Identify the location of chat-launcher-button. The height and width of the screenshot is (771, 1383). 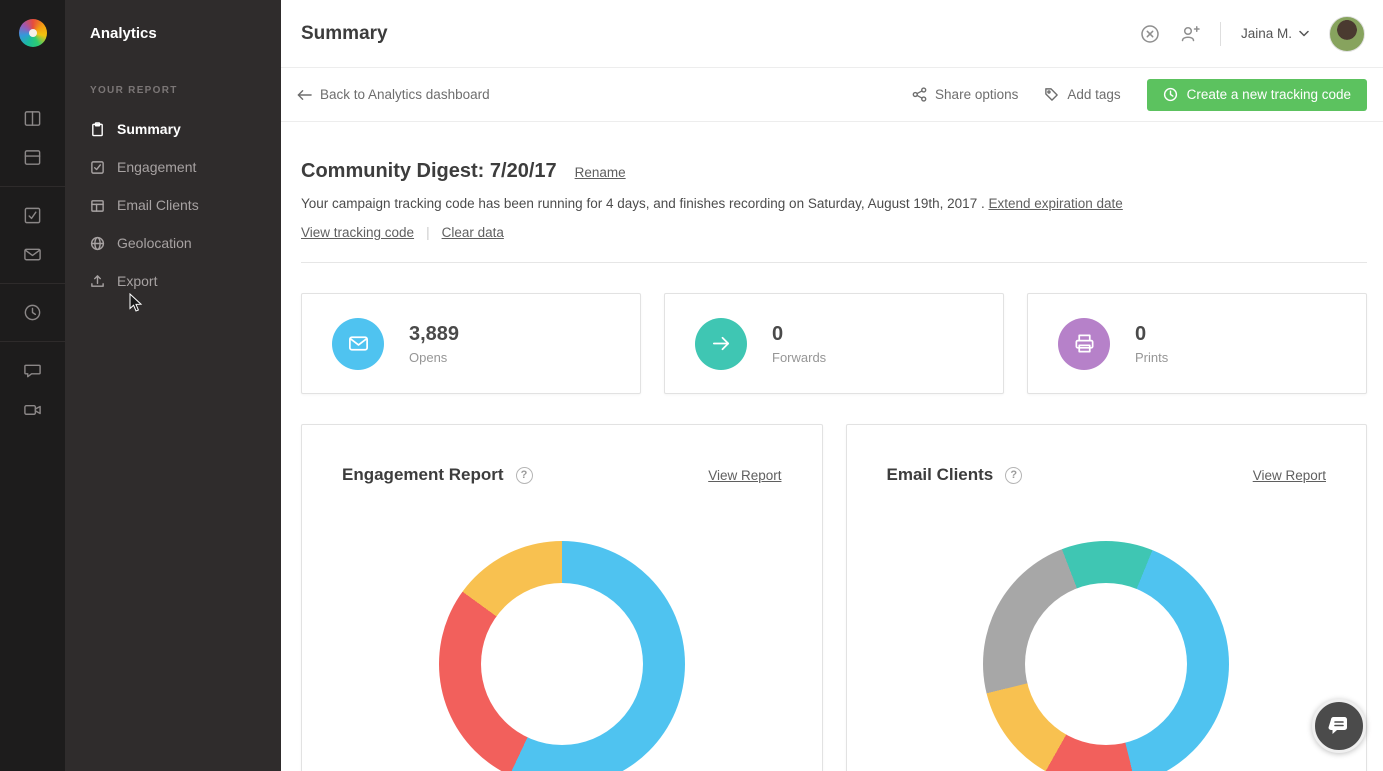
(1339, 726).